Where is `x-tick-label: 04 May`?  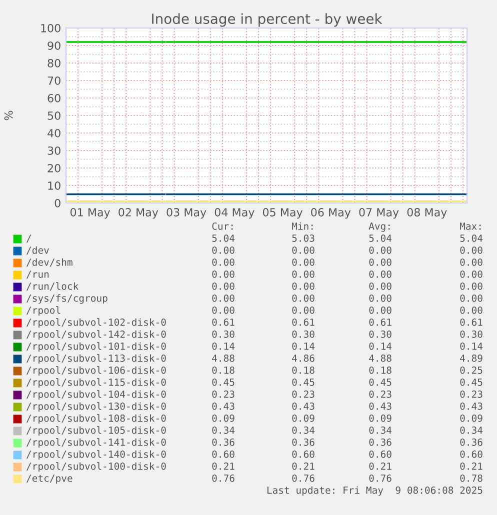
x-tick-label: 04 May is located at coordinates (234, 213).